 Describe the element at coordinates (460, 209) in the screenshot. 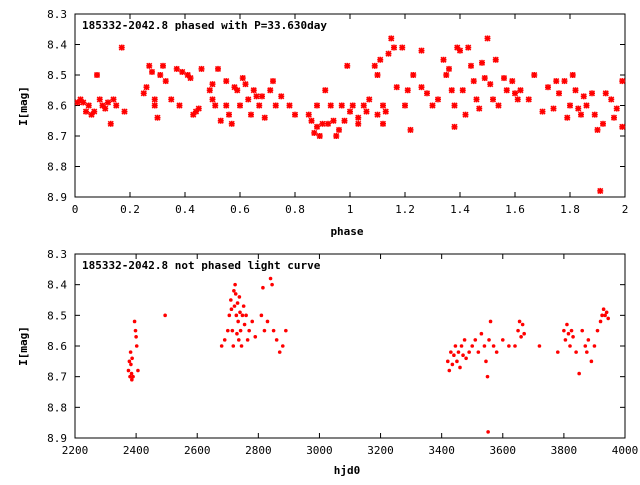

I see `phased-x-tick-label: 1.4` at that location.